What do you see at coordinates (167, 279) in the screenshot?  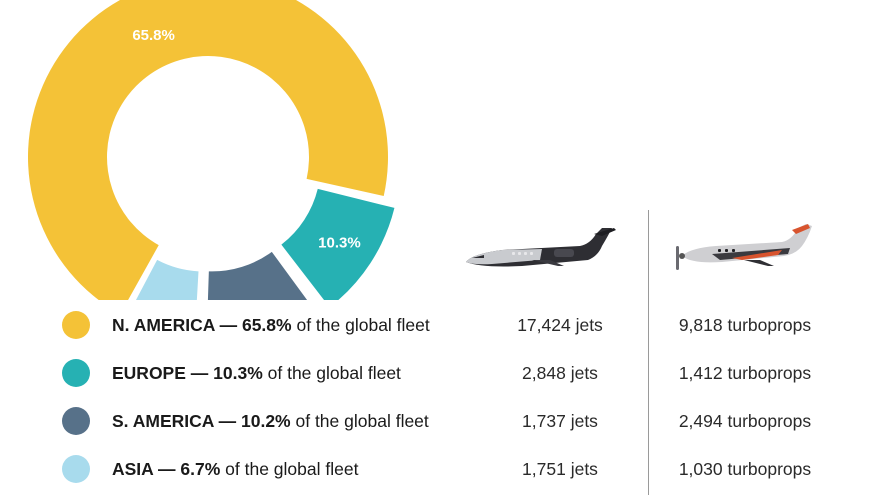 I see `donut-slice-asia` at bounding box center [167, 279].